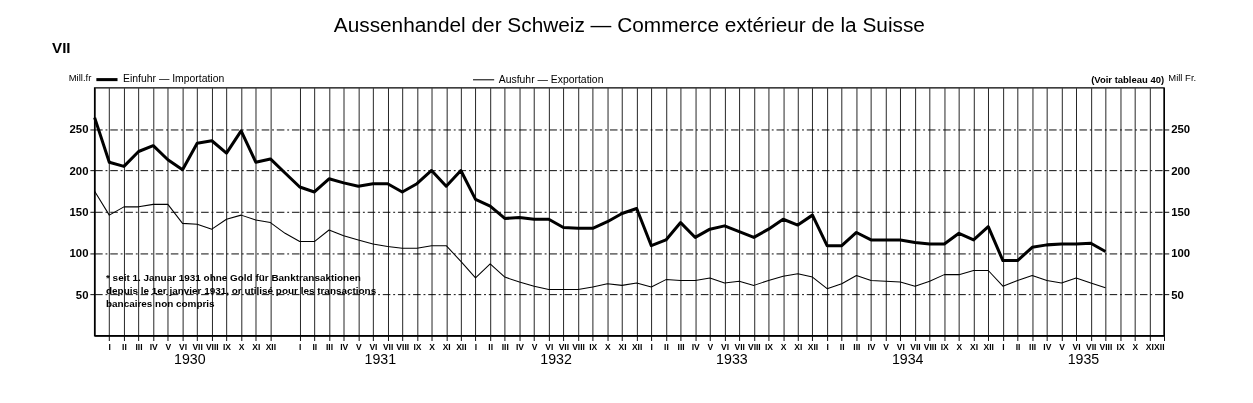 The height and width of the screenshot is (403, 1253). I want to click on y-tick-label: 50, so click(82, 294).